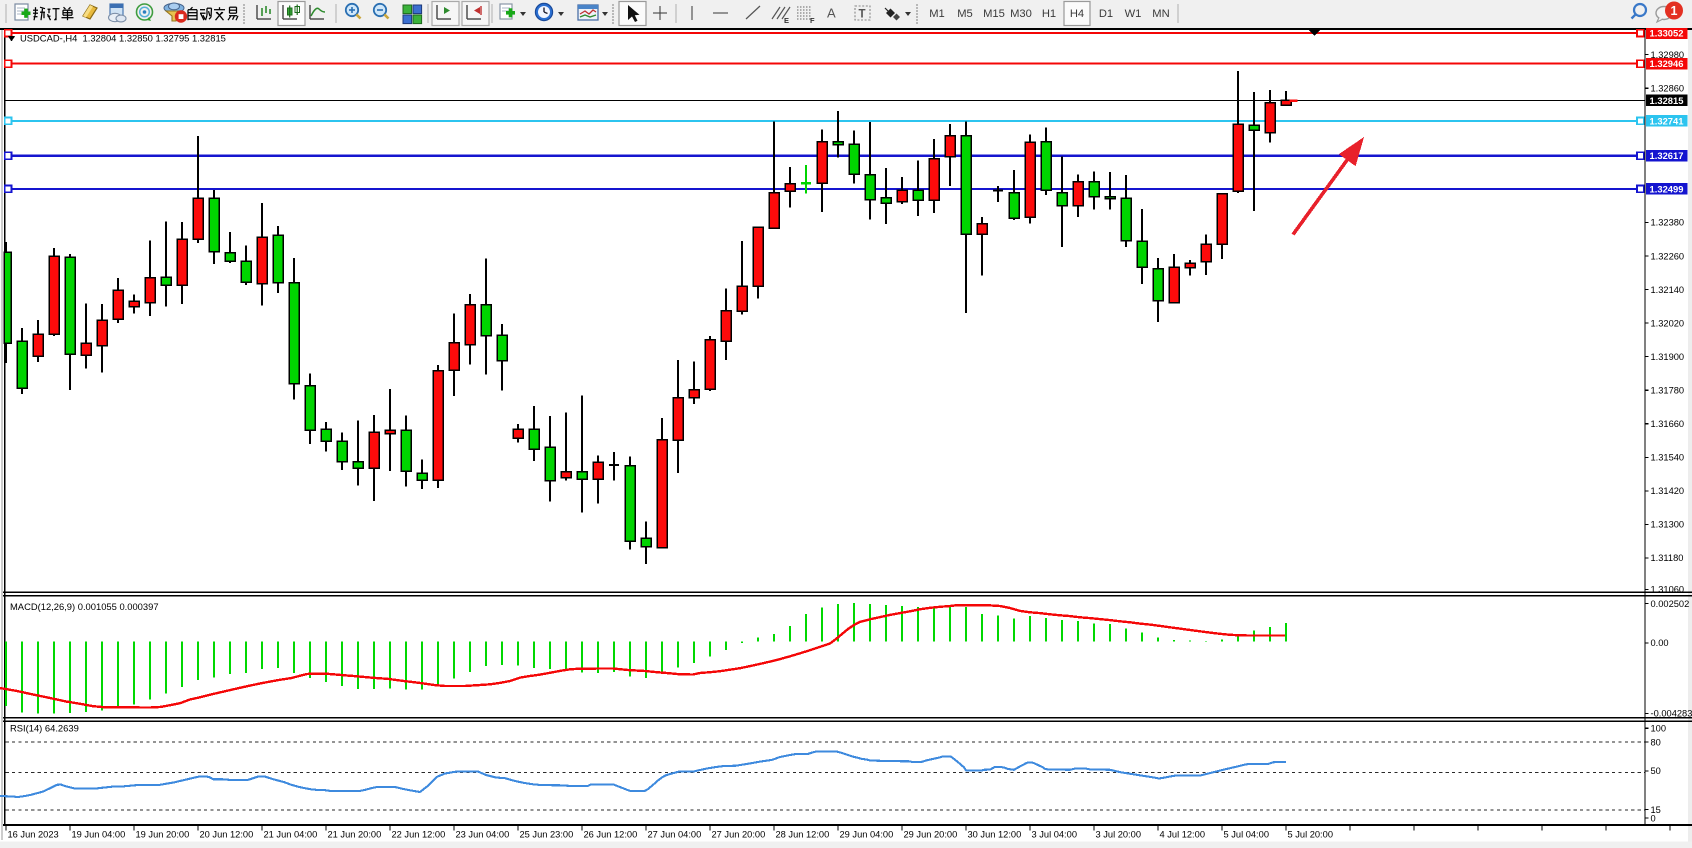 The image size is (1692, 848). I want to click on svg-text: 100, so click(1659, 729).